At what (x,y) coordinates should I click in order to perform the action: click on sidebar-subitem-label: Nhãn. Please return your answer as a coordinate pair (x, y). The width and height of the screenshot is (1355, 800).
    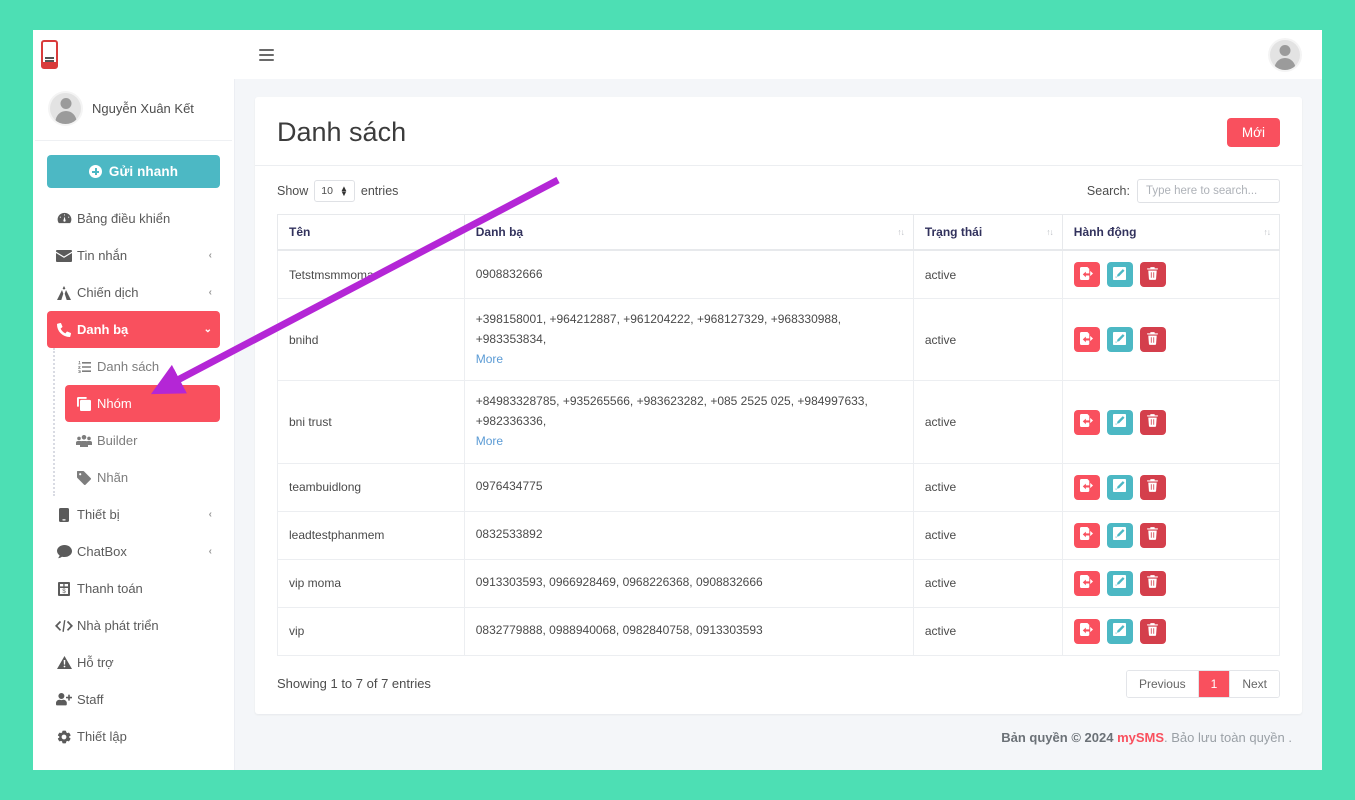
    Looking at the image, I should click on (113, 477).